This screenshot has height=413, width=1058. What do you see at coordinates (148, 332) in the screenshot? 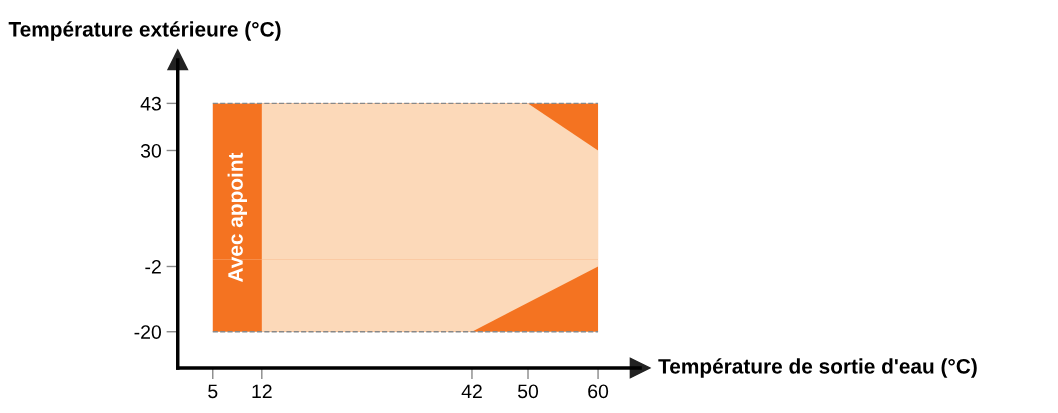
I see `y-tick-label: -20` at bounding box center [148, 332].